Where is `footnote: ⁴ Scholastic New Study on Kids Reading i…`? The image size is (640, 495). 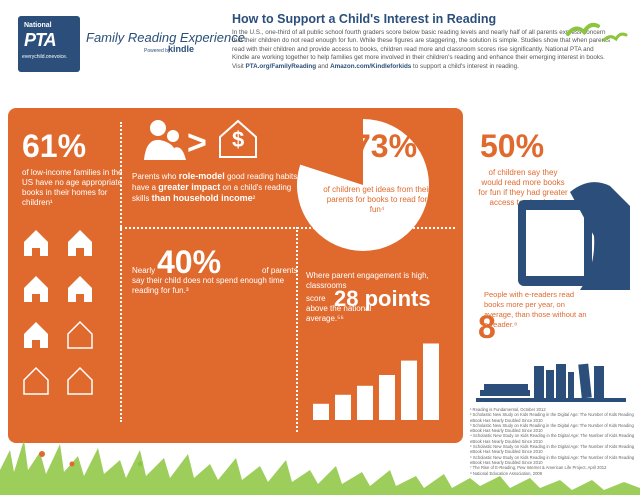
footnote: ⁴ Scholastic New Study on Kids Reading i… is located at coordinates (552, 438).